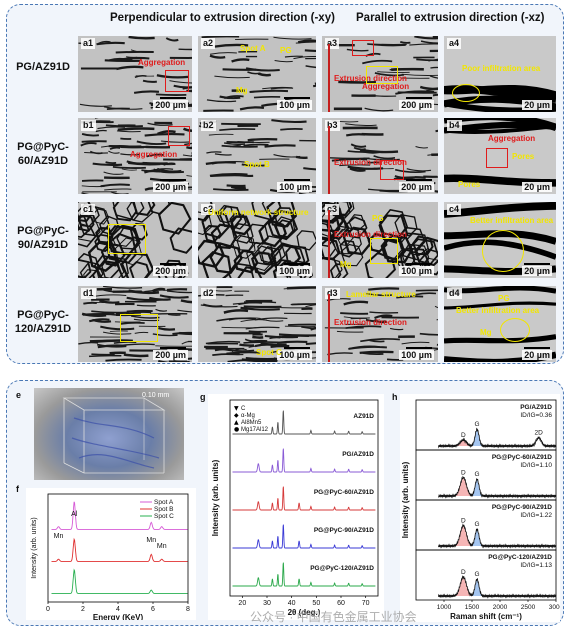 The width and height of the screenshot is (572, 632). Describe the element at coordinates (536, 515) in the screenshot. I see `id-ig-ratio: ID/IG=1.22` at that location.